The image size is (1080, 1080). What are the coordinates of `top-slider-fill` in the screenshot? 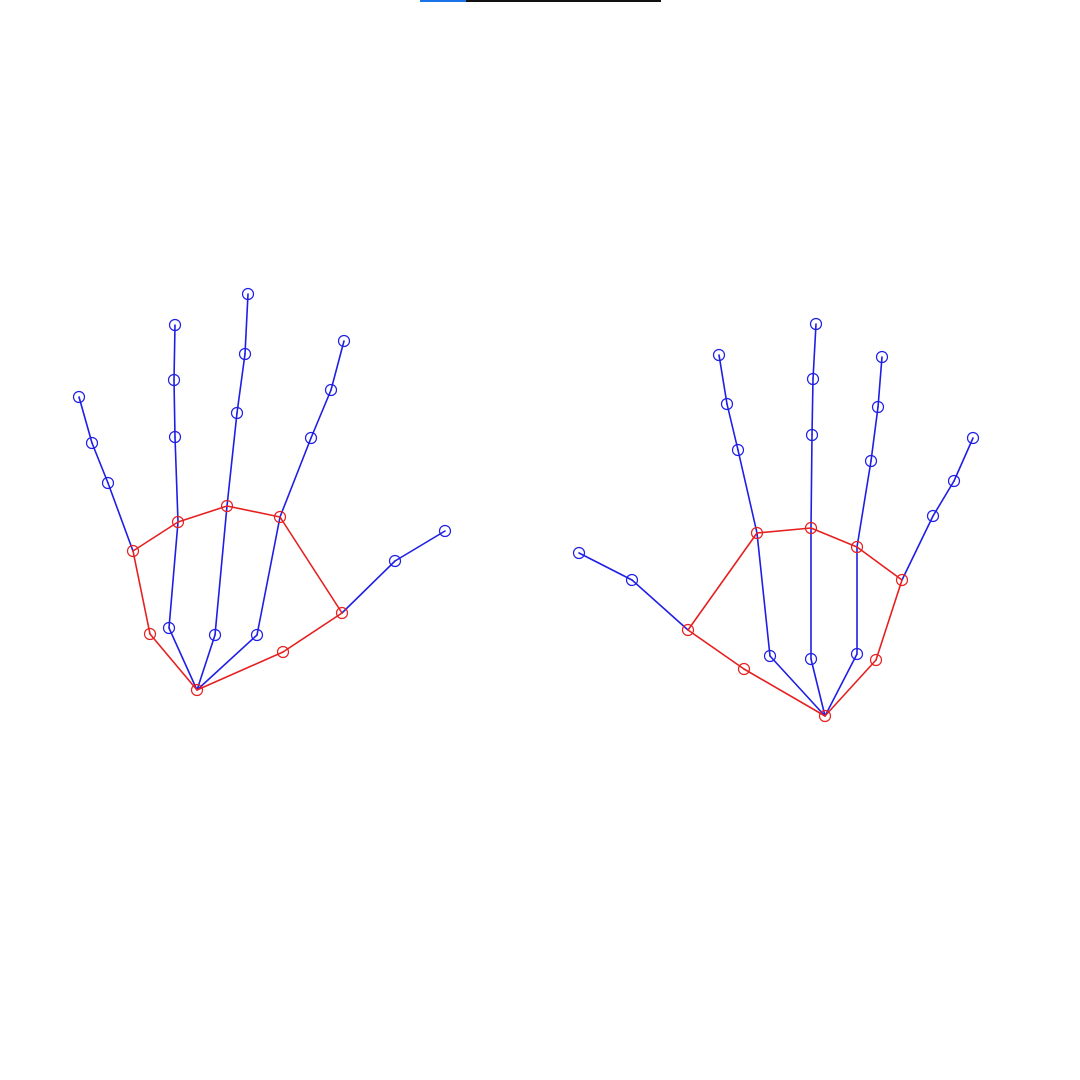 It's located at (443, 1).